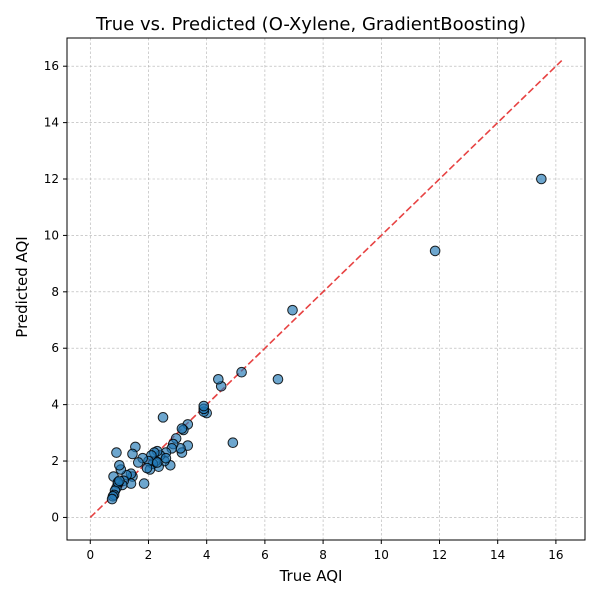 This screenshot has height=600, width=600. I want to click on y-tick-label: 12, so click(51, 179).